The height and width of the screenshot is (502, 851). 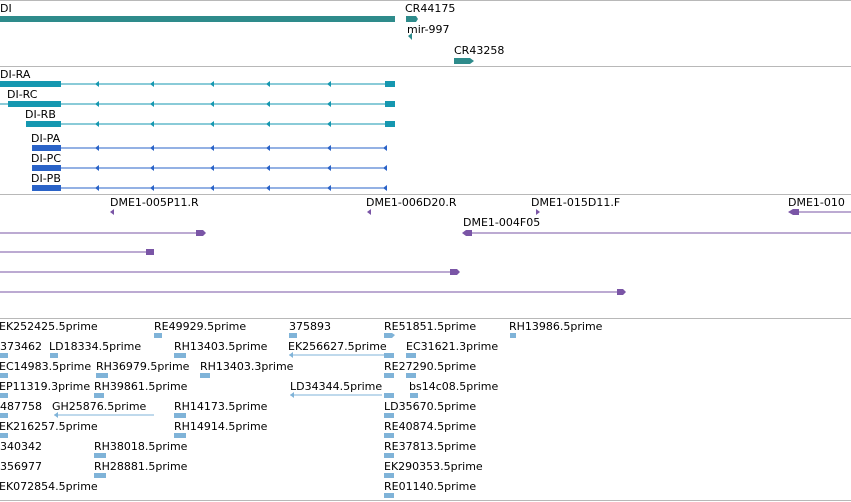 What do you see at coordinates (430, 406) in the screenshot?
I see `est-label: LD35670.5prime` at bounding box center [430, 406].